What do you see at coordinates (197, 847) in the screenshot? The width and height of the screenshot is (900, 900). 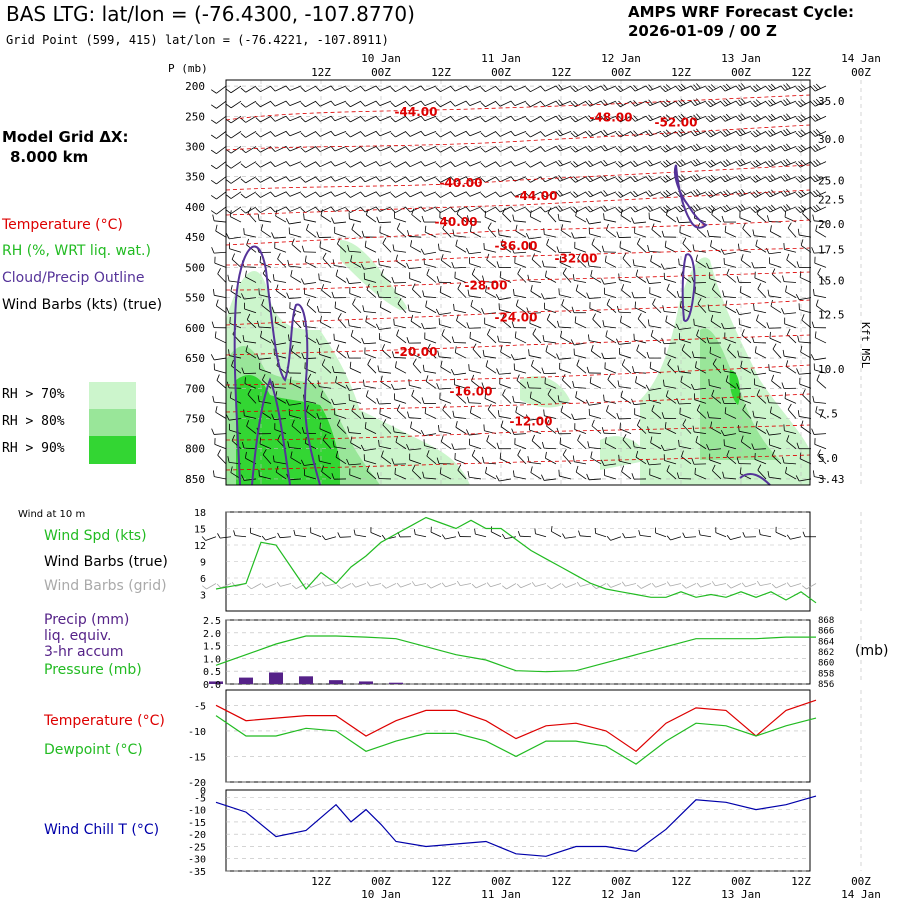 I see `y-tick-label: -25` at bounding box center [197, 847].